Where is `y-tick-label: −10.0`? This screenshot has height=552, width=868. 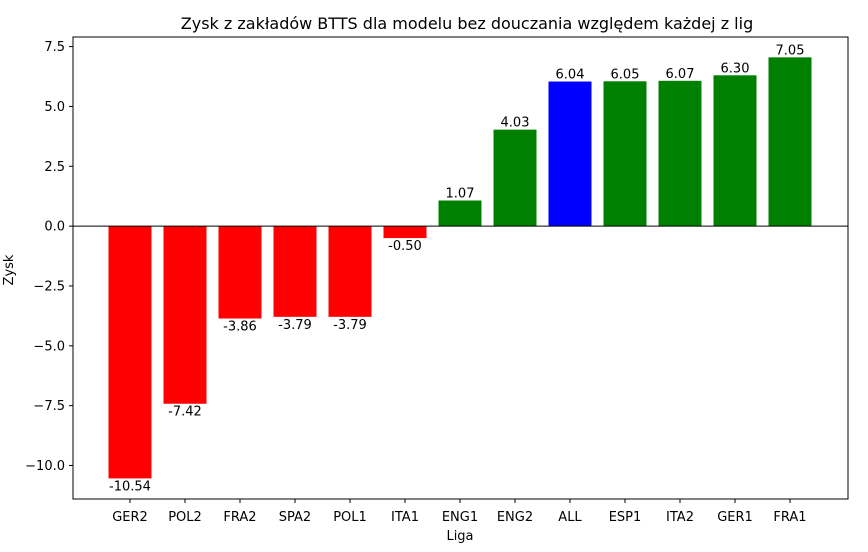 y-tick-label: −10.0 is located at coordinates (45, 466).